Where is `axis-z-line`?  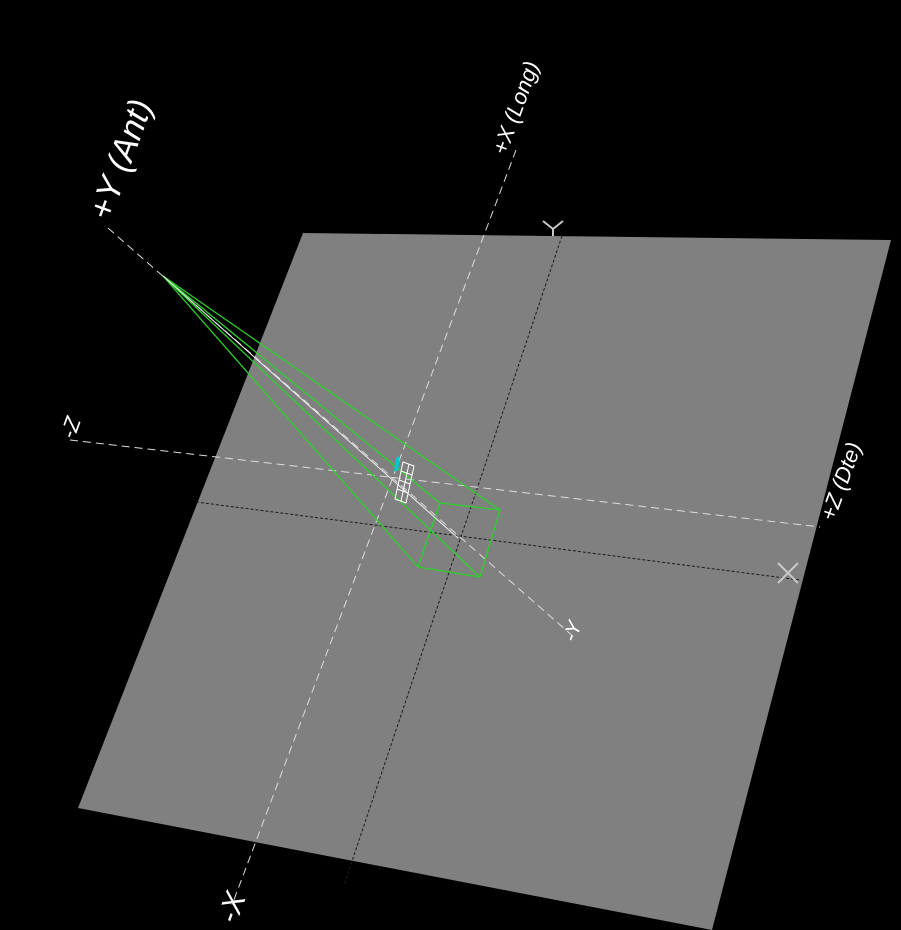 axis-z-line is located at coordinates (445, 483).